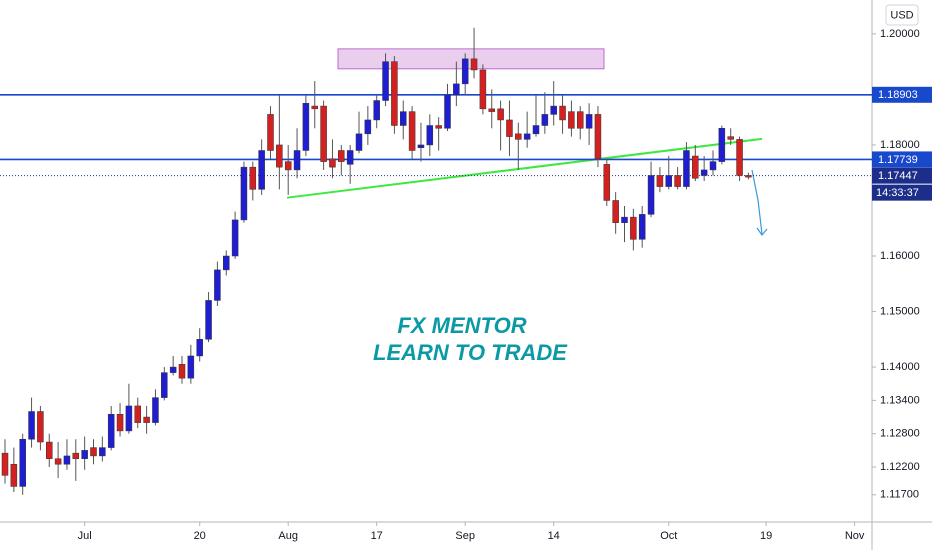  What do you see at coordinates (855, 536) in the screenshot?
I see `x-tick-label: Nov` at bounding box center [855, 536].